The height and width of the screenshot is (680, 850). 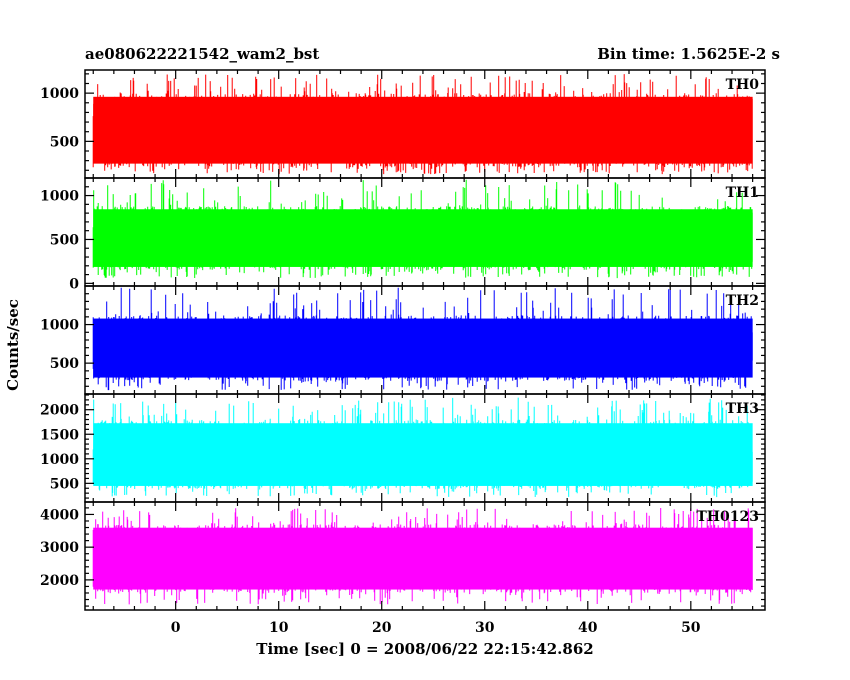 I want to click on panel-th0123: 2000 3000 4000 TH0123, so click(x=403, y=556).